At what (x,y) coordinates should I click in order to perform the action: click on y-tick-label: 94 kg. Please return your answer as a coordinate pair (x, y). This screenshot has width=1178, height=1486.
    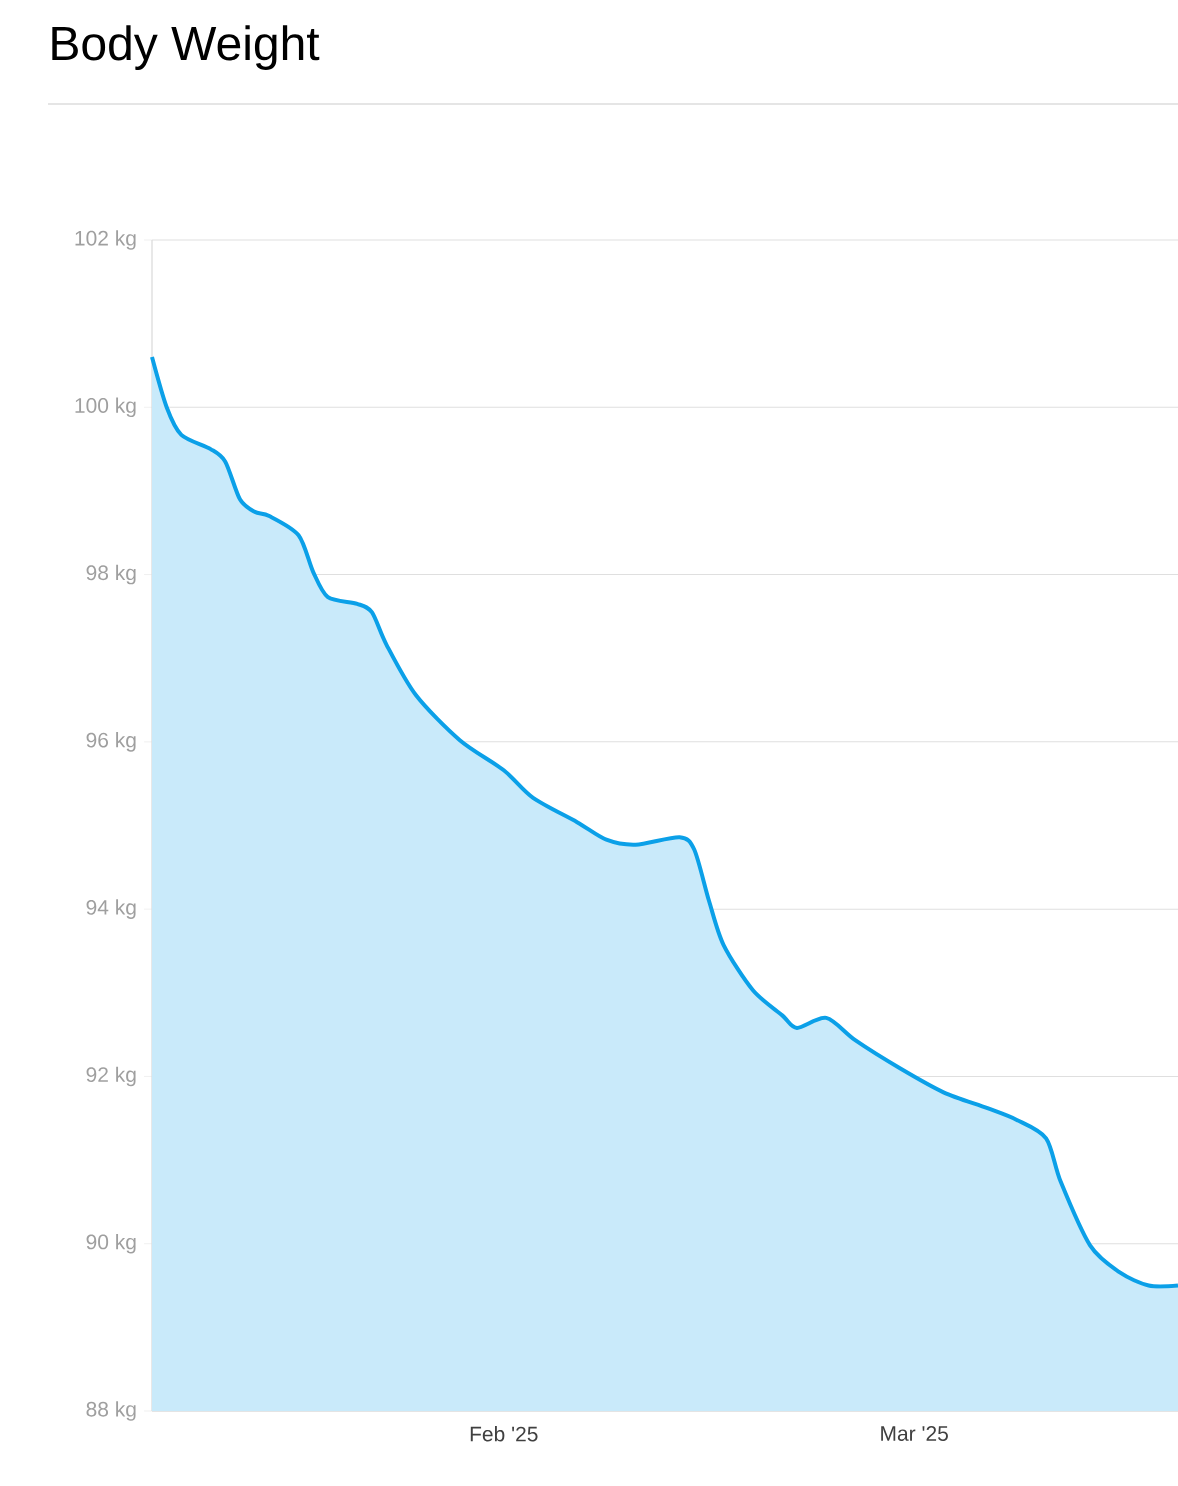
    Looking at the image, I should click on (111, 909).